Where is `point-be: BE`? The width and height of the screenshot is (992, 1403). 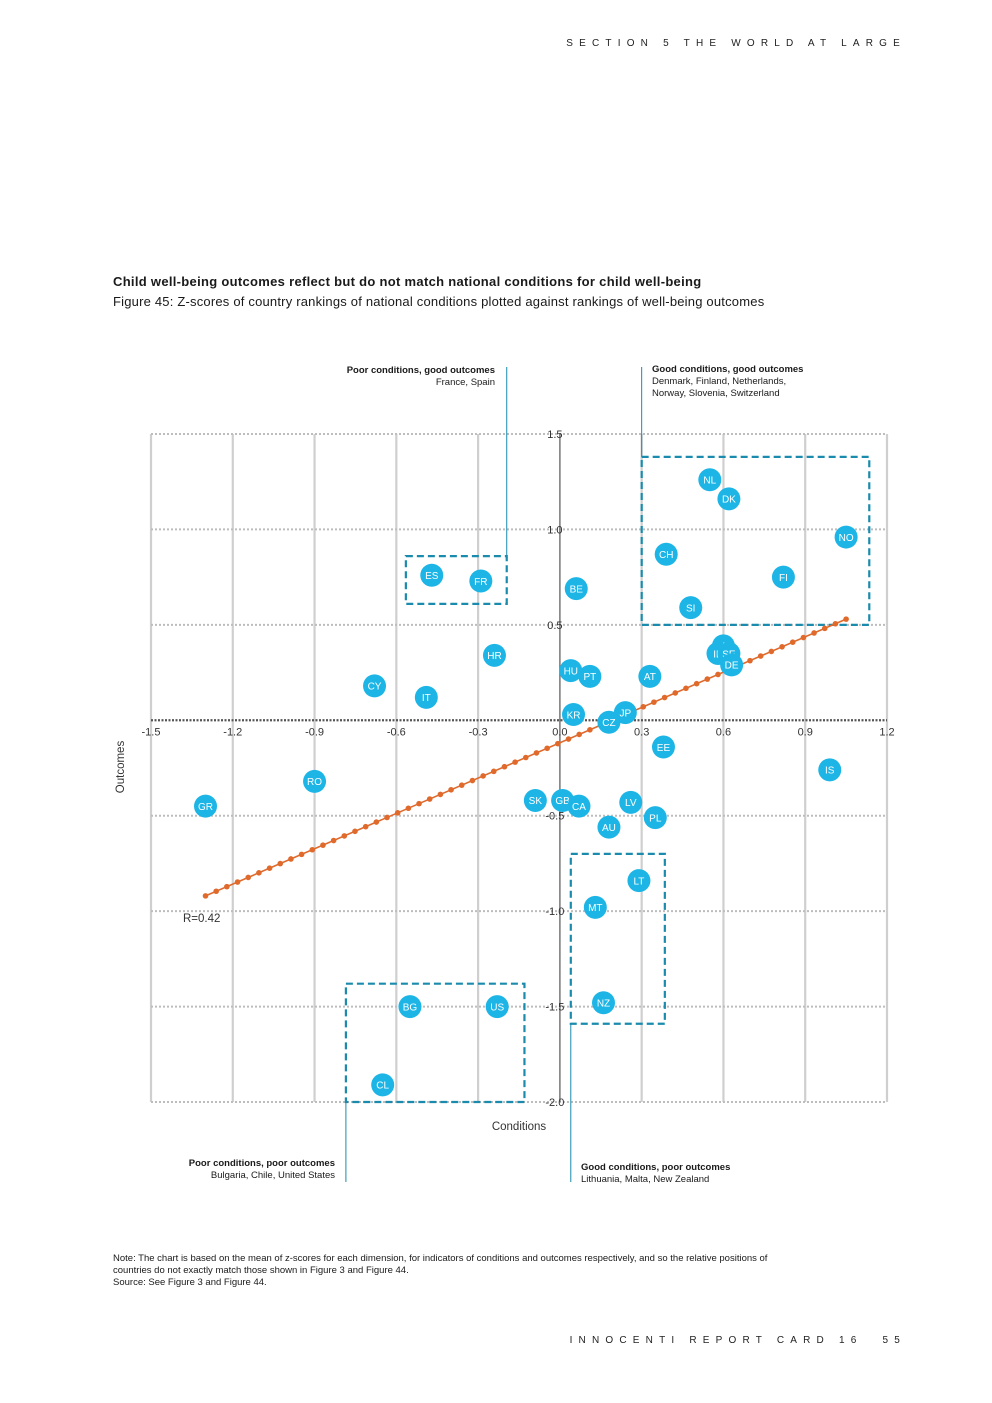 point-be: BE is located at coordinates (576, 589).